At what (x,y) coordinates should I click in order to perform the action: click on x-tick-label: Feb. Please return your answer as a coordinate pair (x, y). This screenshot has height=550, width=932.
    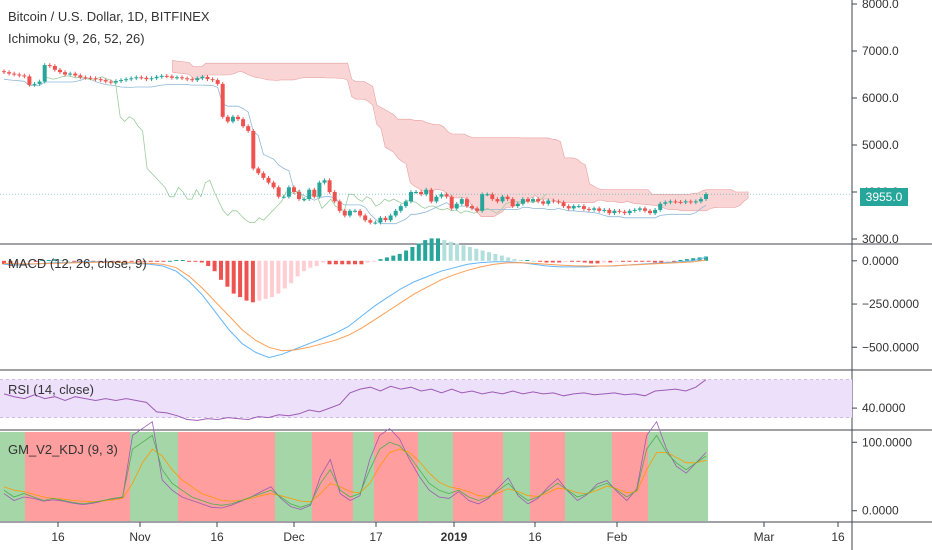
    Looking at the image, I should click on (617, 537).